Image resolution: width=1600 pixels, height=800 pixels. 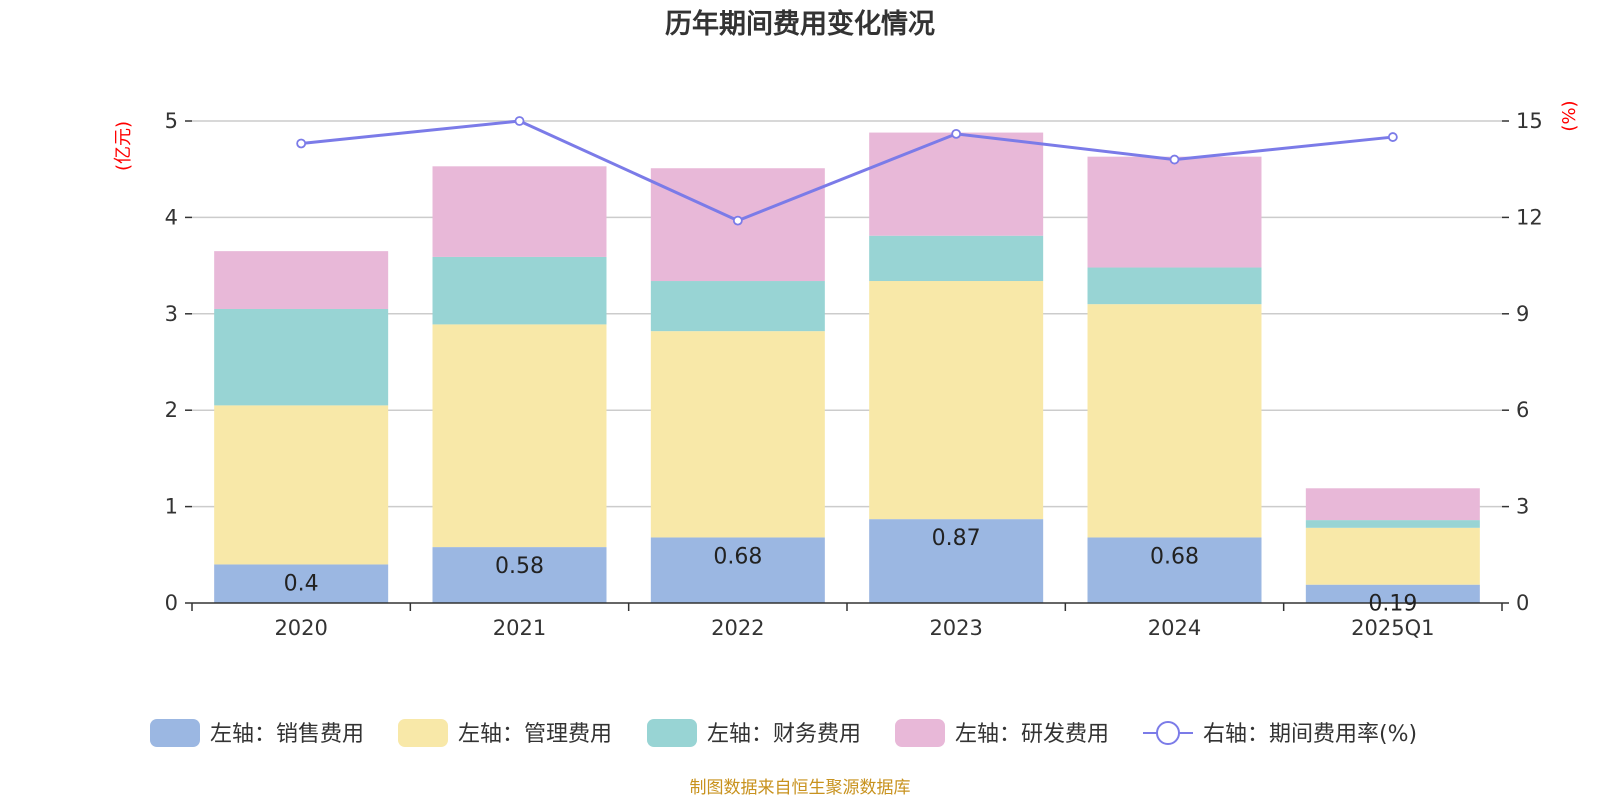 What do you see at coordinates (1522, 507) in the screenshot?
I see `right-tick-label: 3` at bounding box center [1522, 507].